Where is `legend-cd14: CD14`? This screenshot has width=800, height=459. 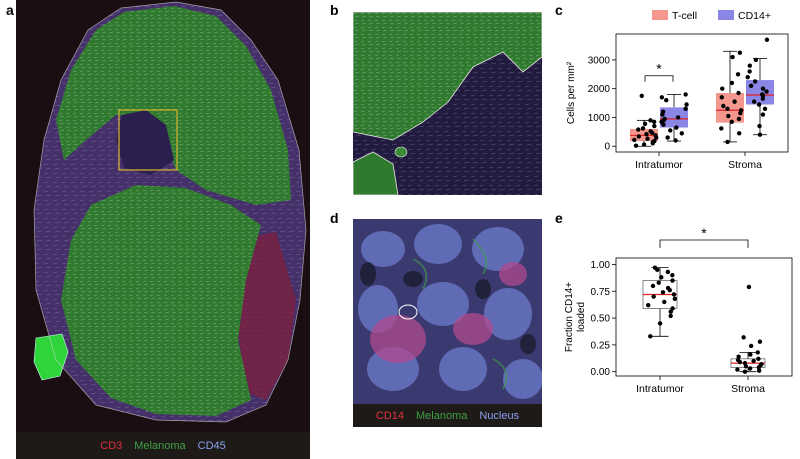
legend-cd14: CD14 is located at coordinates (389, 415).